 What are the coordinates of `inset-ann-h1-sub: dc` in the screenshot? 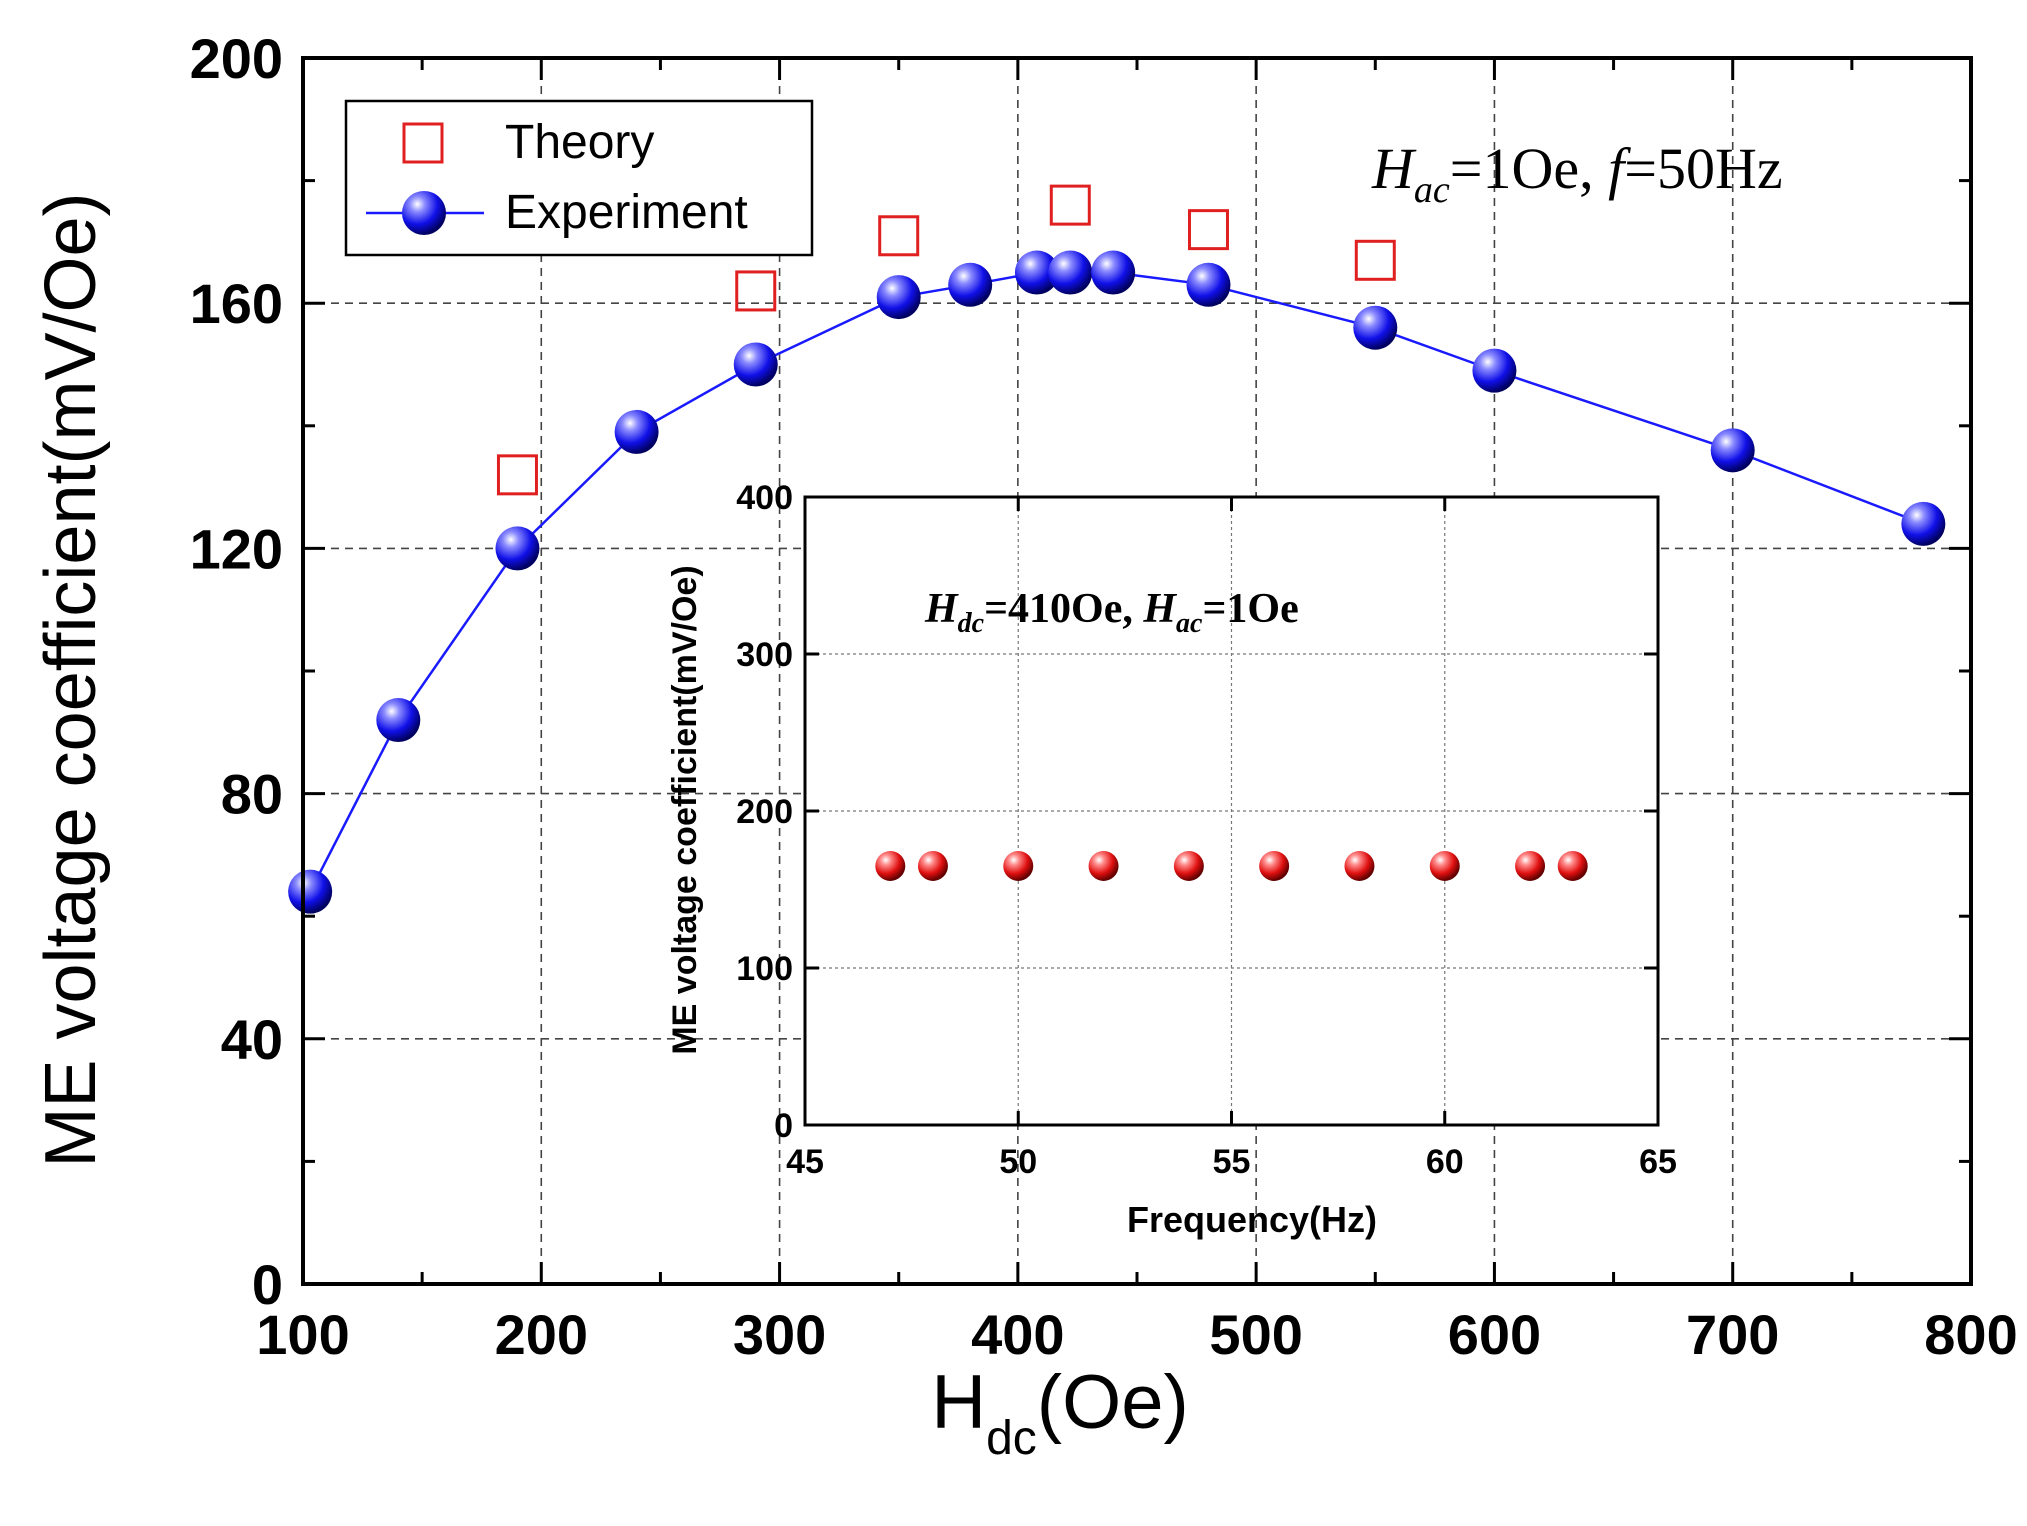 It's located at (971, 623).